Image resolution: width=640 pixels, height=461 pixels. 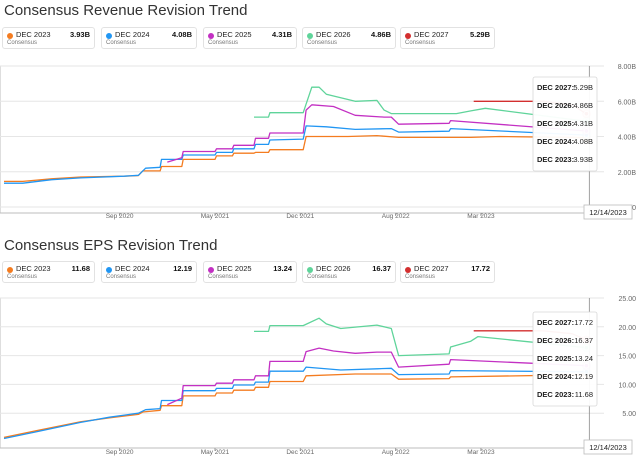 What do you see at coordinates (583, 340) in the screenshot?
I see `tooltip-value: 16.37` at bounding box center [583, 340].